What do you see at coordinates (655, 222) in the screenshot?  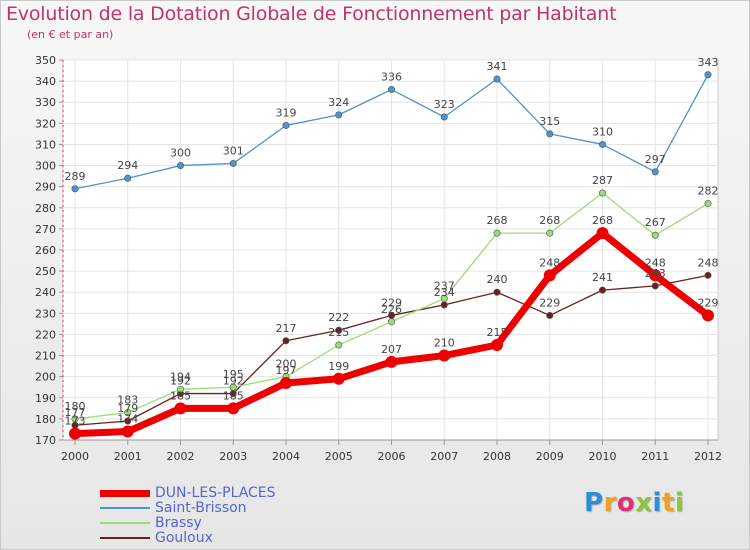 I see `data-label-brassy: 267` at bounding box center [655, 222].